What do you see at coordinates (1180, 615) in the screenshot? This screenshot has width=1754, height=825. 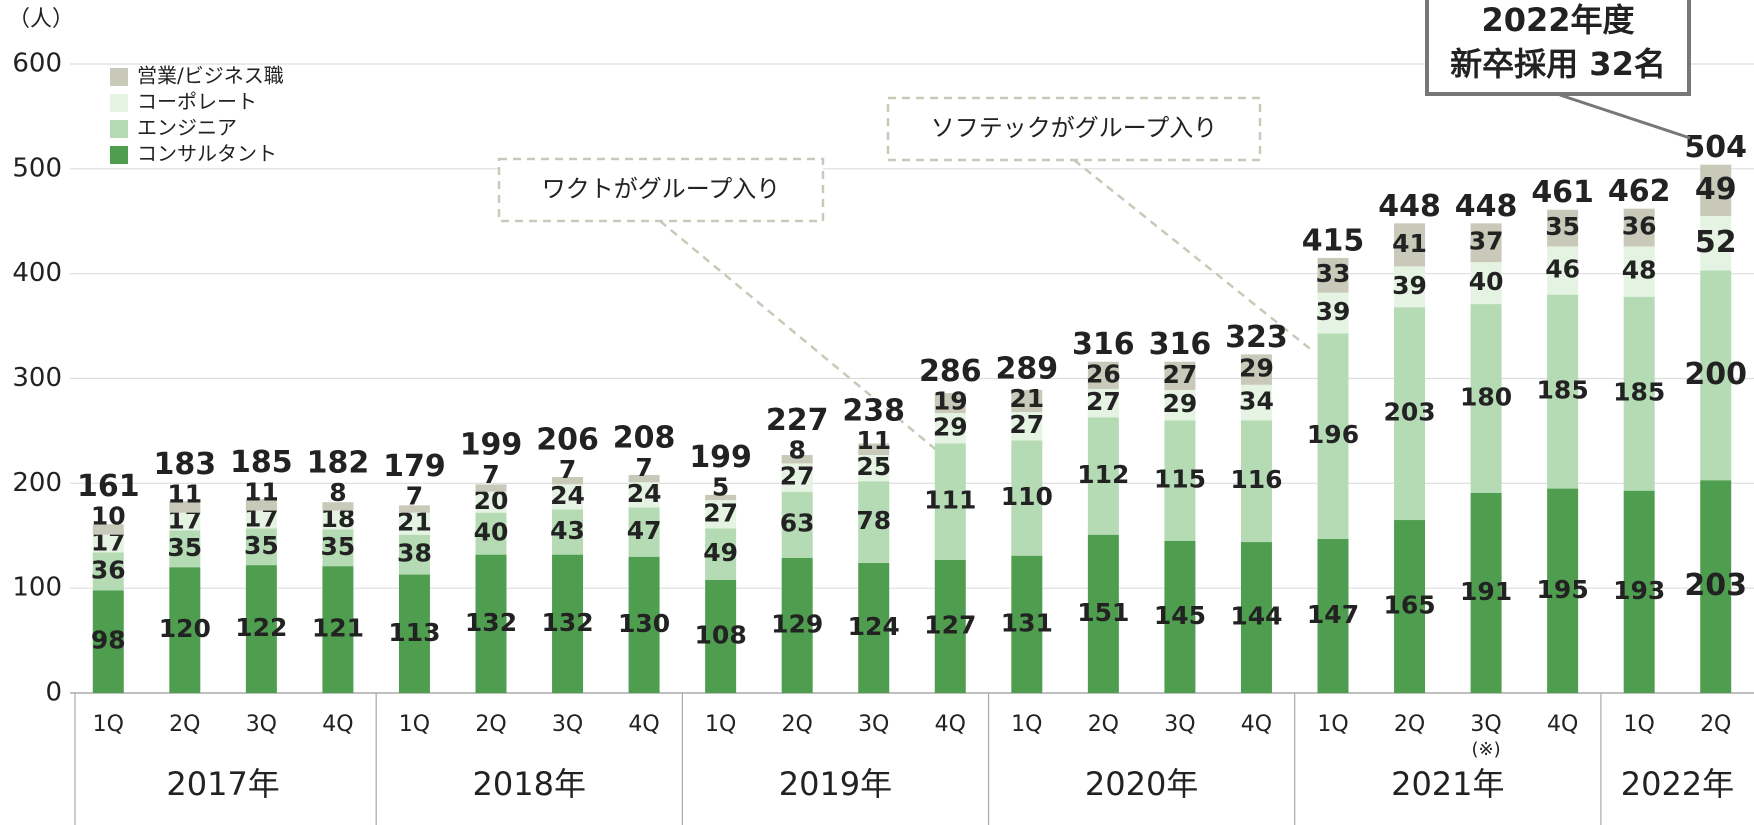 I see `data-label: 145` at bounding box center [1180, 615].